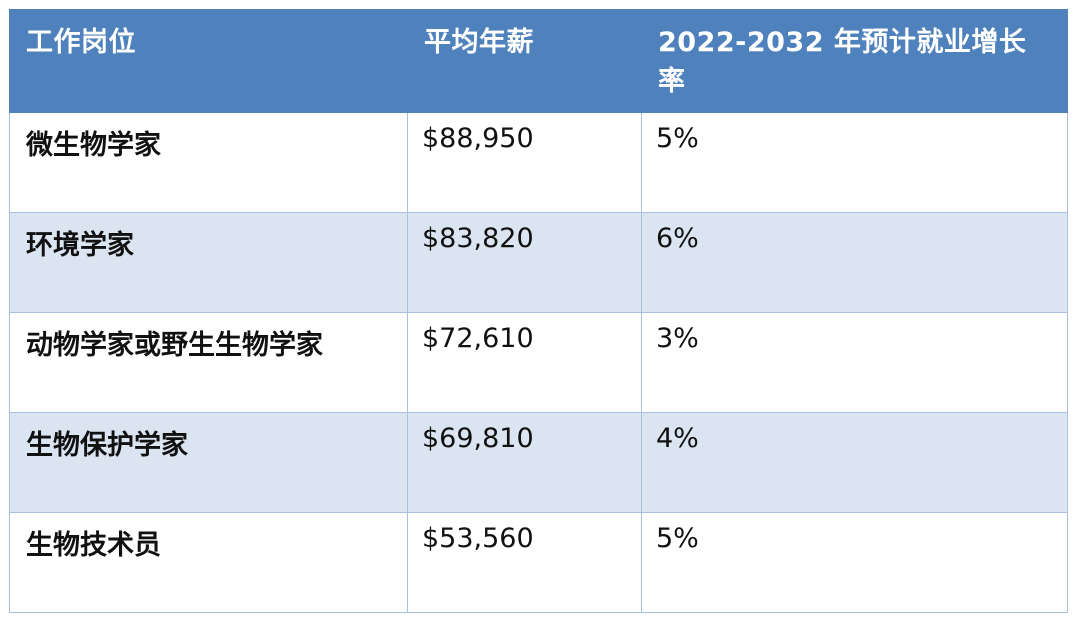  I want to click on cell-growth: 4%, so click(854, 462).